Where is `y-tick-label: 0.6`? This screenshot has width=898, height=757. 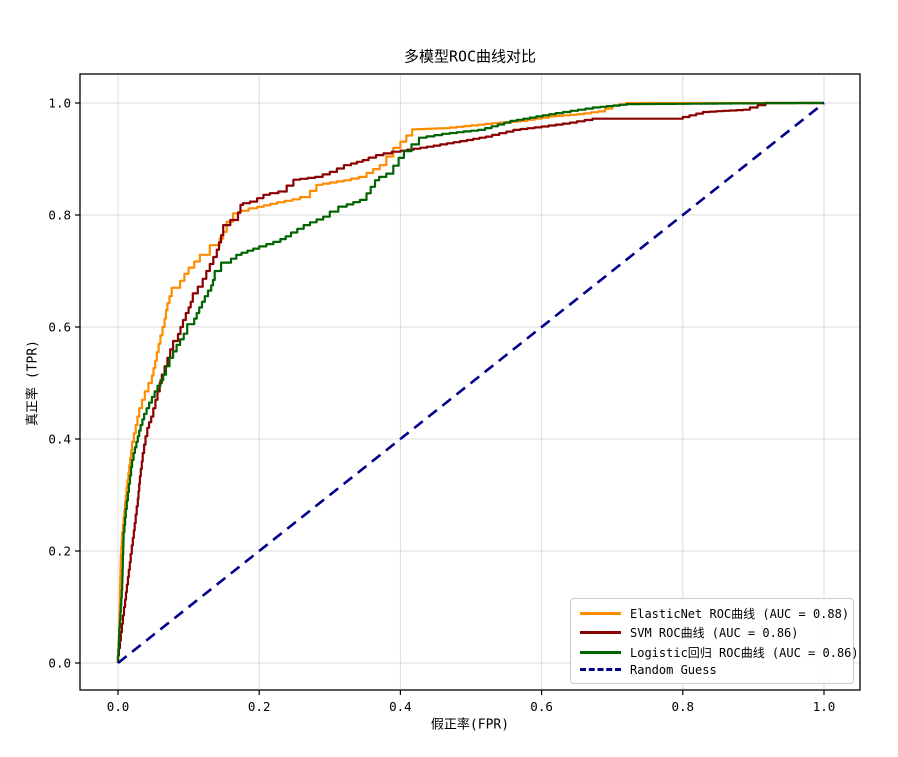
y-tick-label: 0.6 is located at coordinates (59, 327).